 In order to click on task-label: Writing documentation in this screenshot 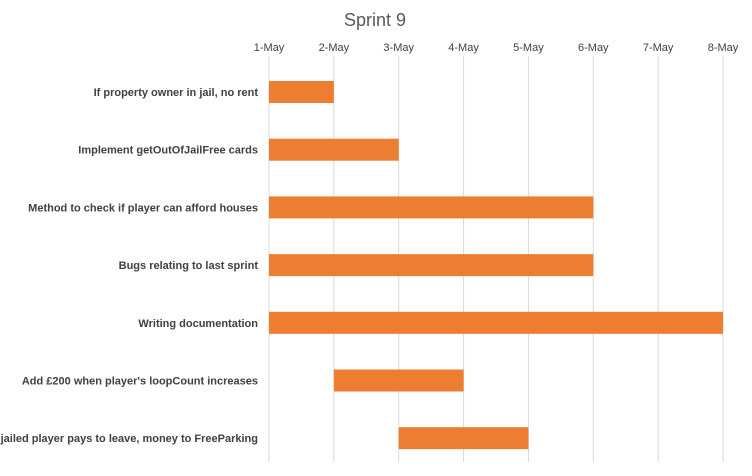, I will do `click(198, 324)`.